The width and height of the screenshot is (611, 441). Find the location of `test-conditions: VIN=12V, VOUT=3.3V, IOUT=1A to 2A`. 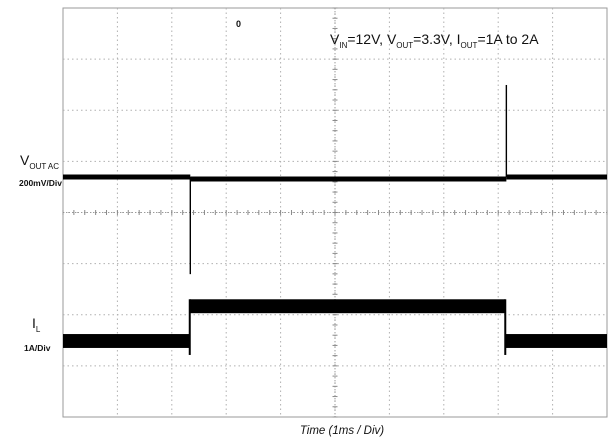

test-conditions: VIN=12V, VOUT=3.3V, IOUT=1A to 2A is located at coordinates (434, 40).